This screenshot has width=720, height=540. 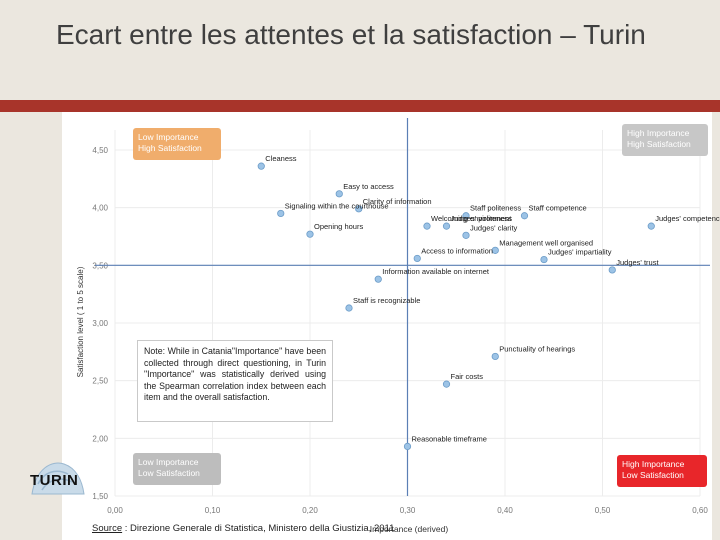 I want to click on logo-text: TURIN, so click(x=54, y=480).